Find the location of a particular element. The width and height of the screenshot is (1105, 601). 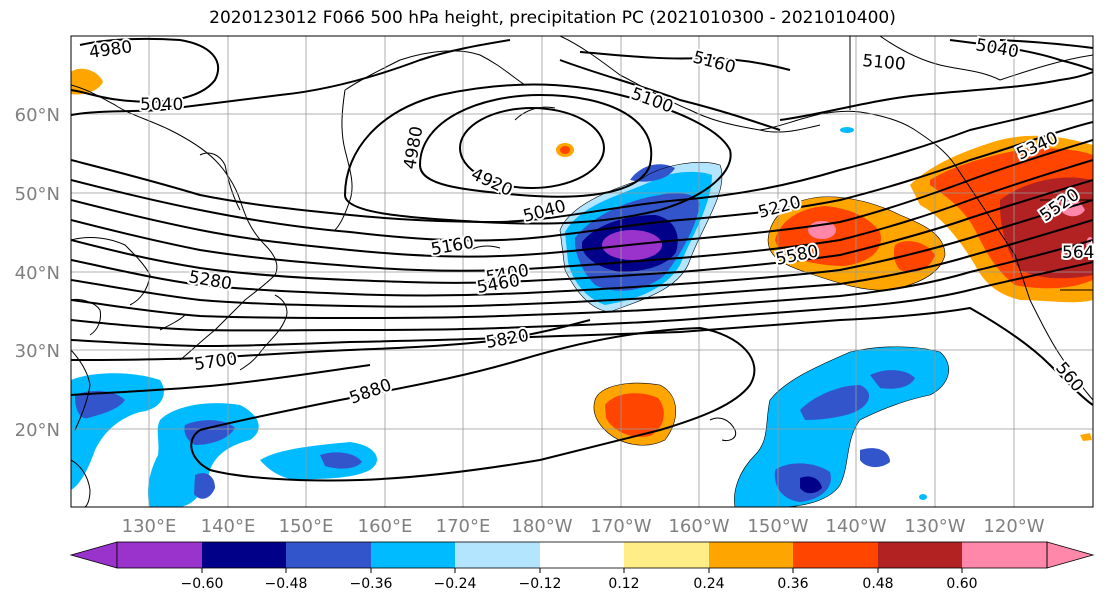

contour-label: 564 is located at coordinates (1078, 253).